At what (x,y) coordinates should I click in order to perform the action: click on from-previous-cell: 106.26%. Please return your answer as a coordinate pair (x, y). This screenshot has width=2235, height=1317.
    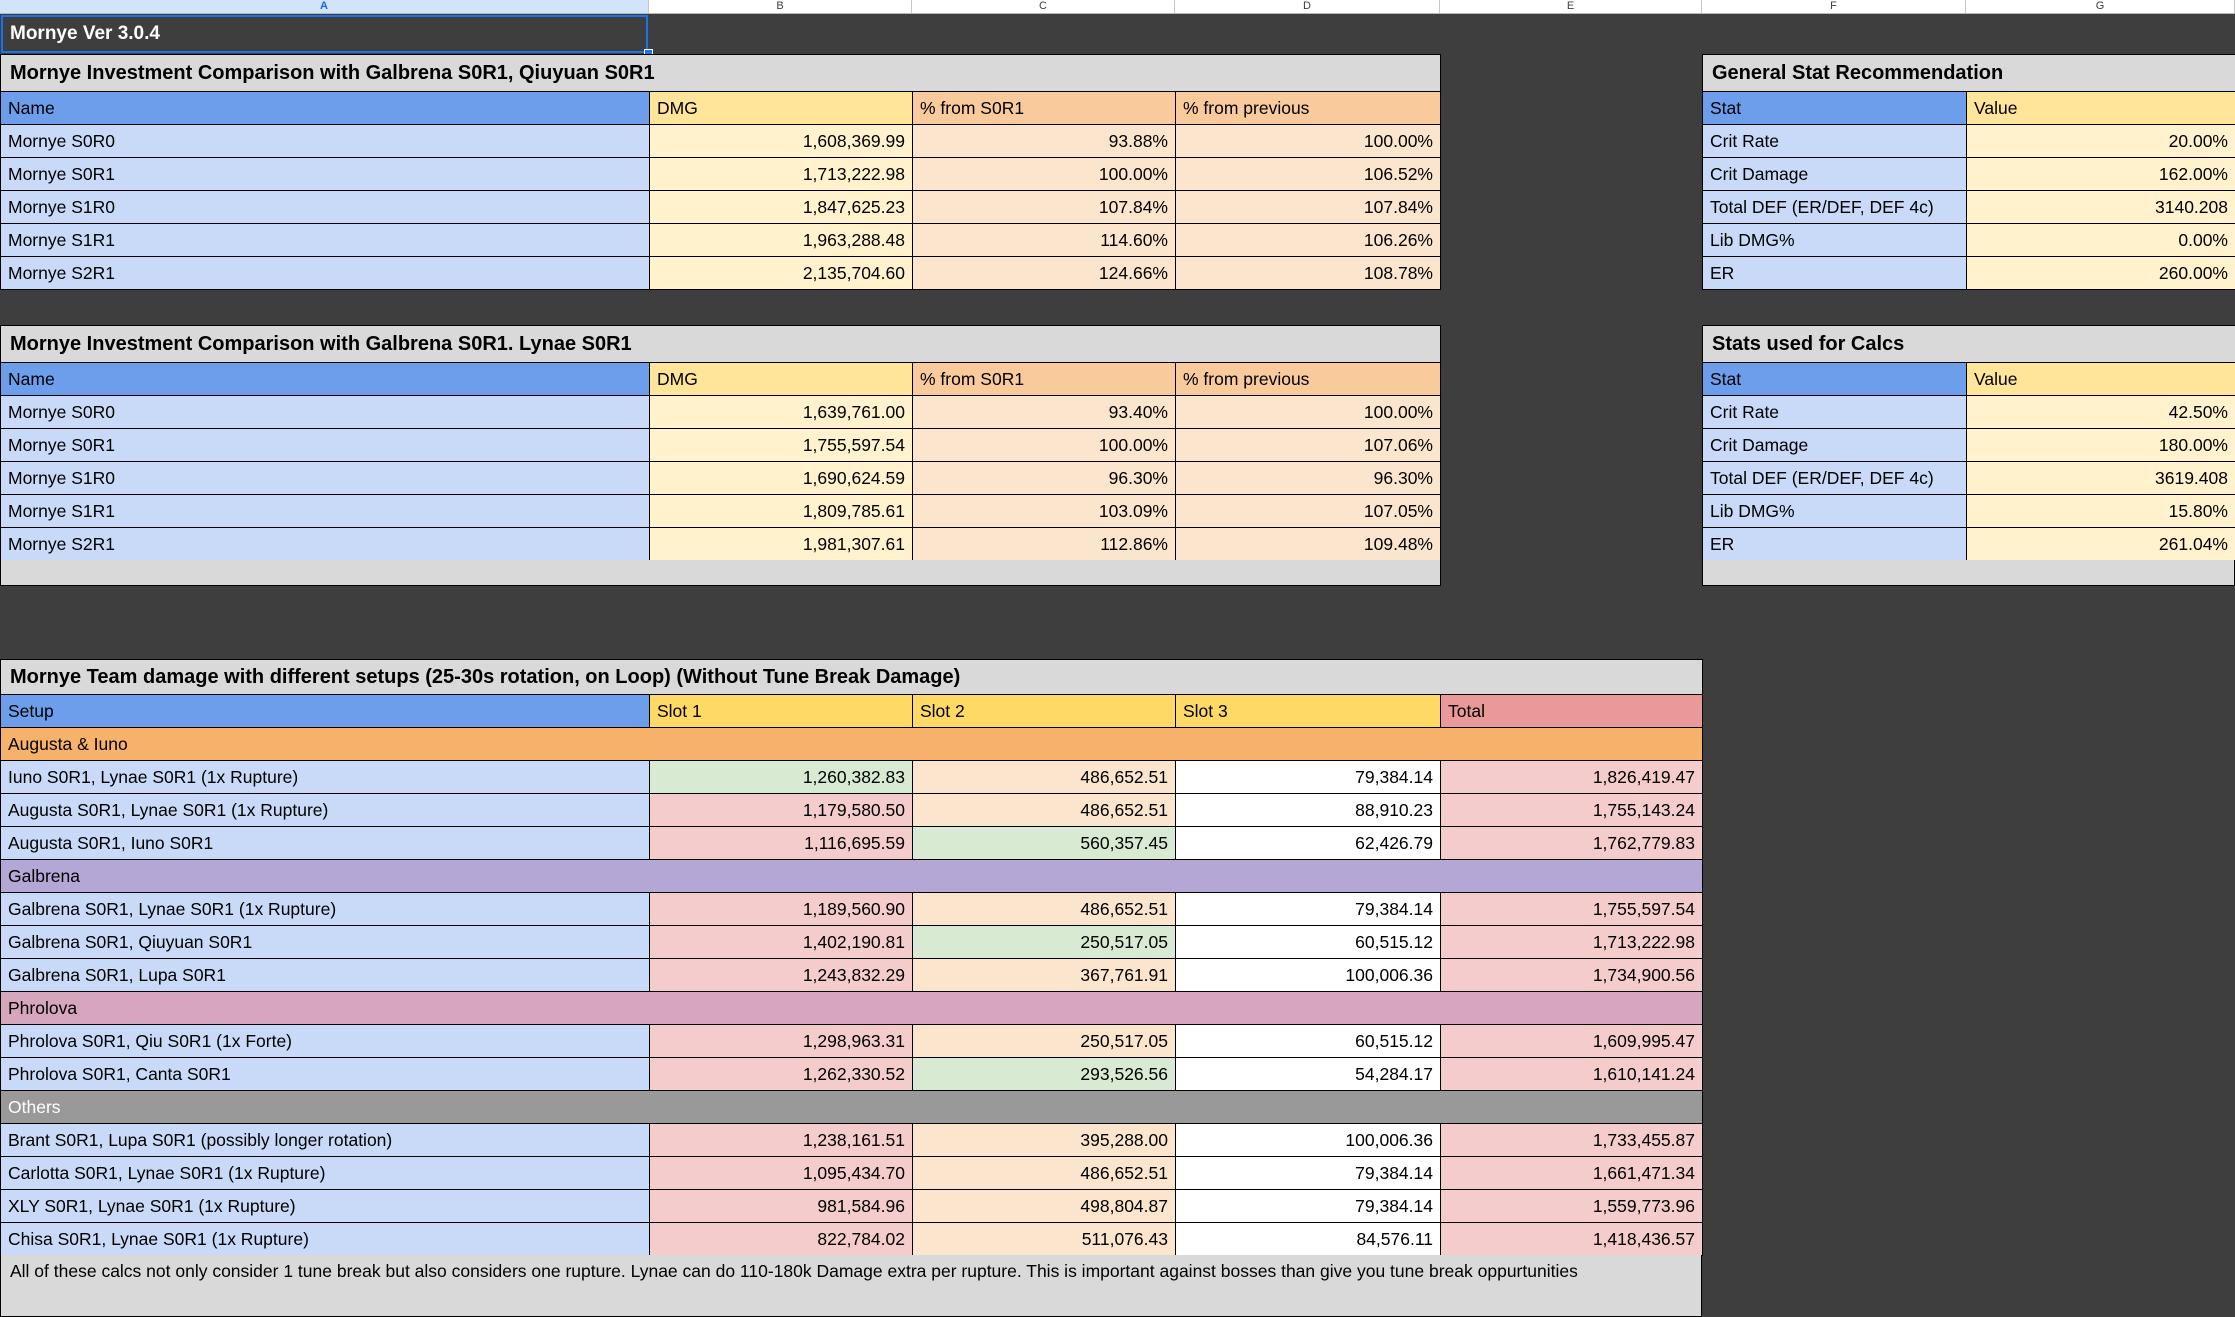
    Looking at the image, I should click on (1308, 240).